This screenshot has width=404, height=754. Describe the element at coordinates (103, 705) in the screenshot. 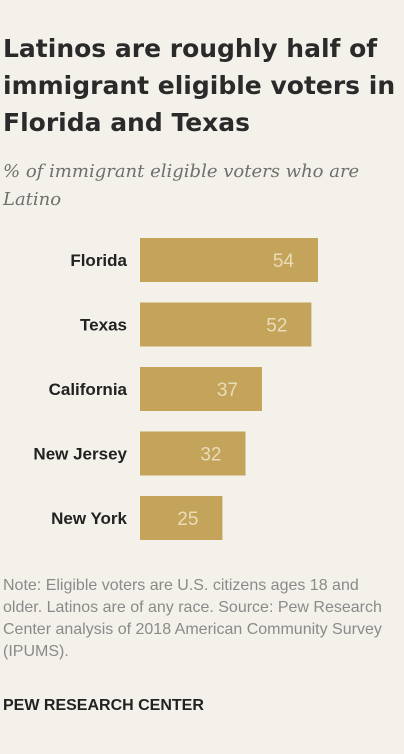

I see `source-organization: PEW RESEARCH CENTER` at that location.